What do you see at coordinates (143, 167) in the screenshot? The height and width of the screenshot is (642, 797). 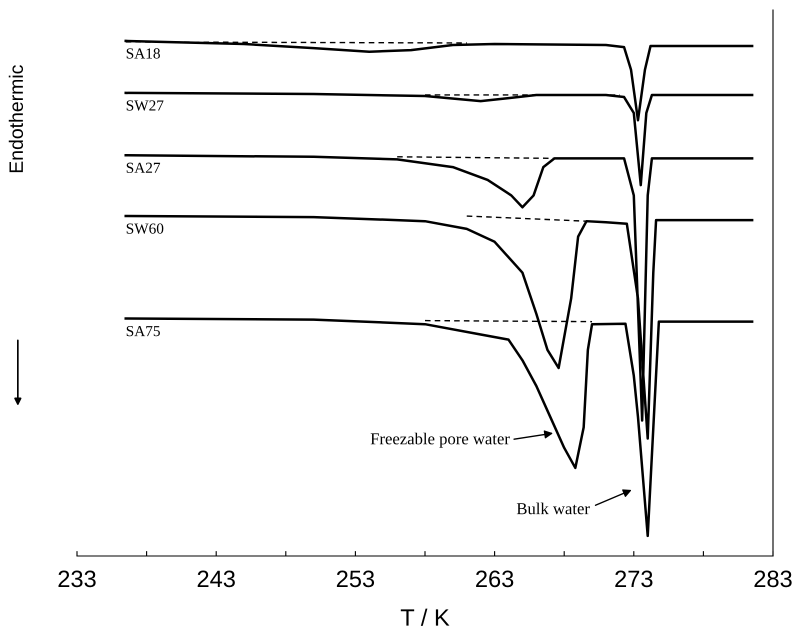 I see `series-label: SA27` at bounding box center [143, 167].